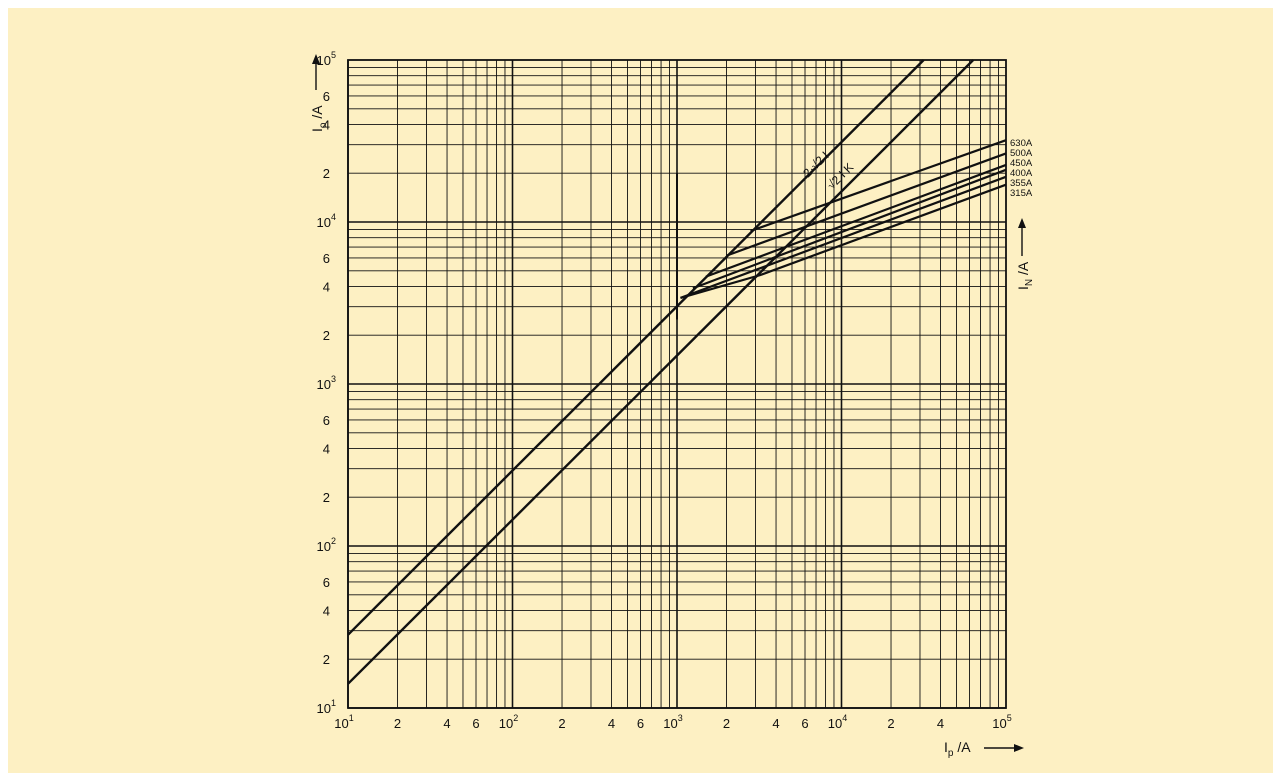  What do you see at coordinates (1021, 143) in the screenshot?
I see `fuse-label-630A: 630A` at bounding box center [1021, 143].